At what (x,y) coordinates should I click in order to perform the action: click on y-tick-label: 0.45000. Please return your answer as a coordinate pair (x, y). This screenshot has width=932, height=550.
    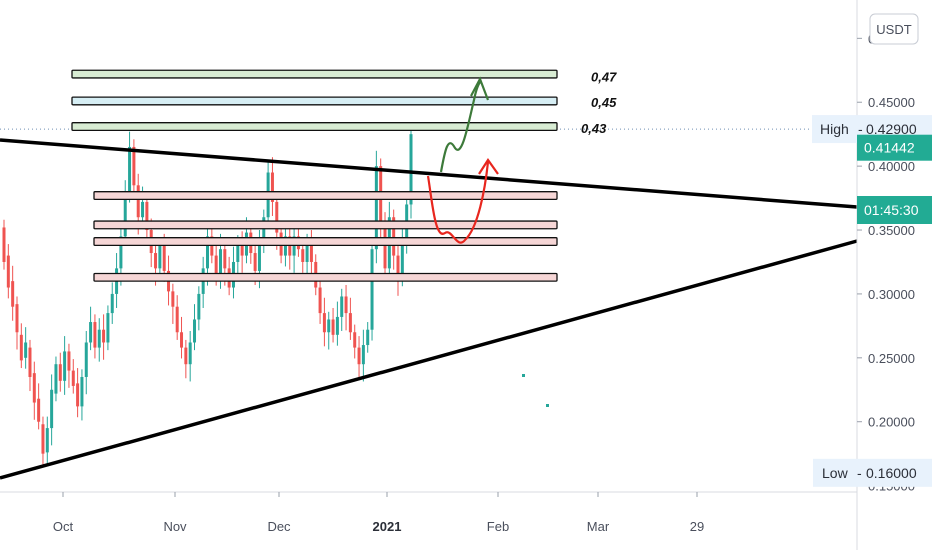
    Looking at the image, I should click on (891, 102).